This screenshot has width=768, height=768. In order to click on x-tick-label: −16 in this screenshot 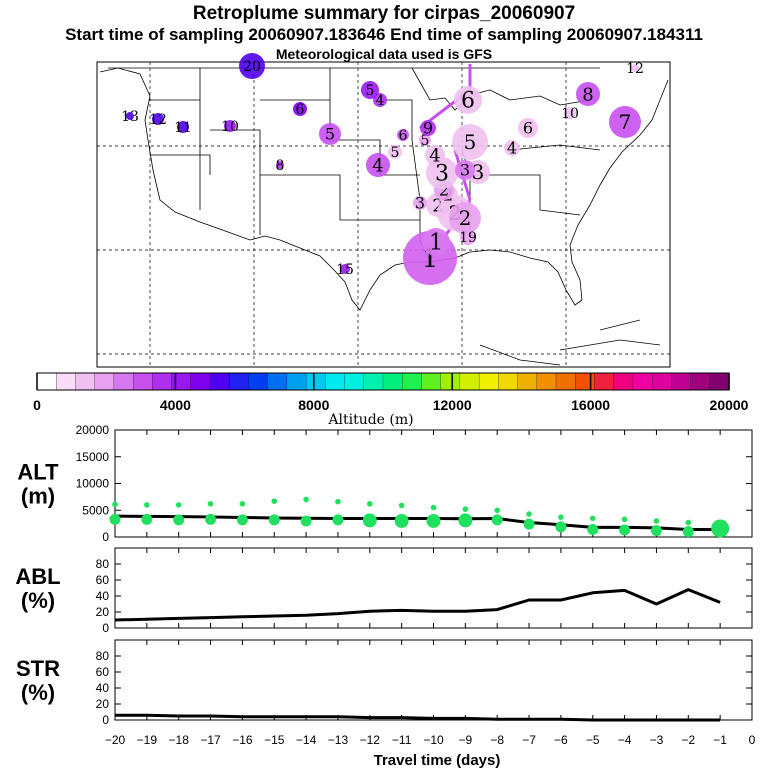, I will do `click(242, 740)`.